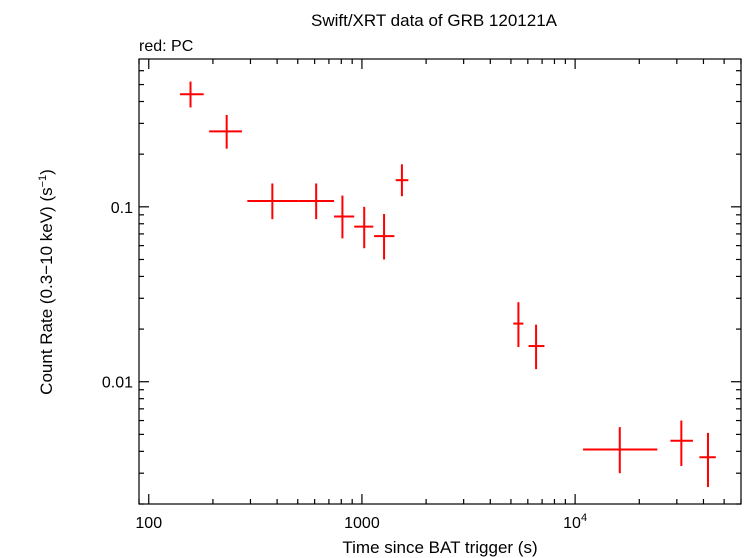 This screenshot has height=558, width=746. What do you see at coordinates (46, 172) in the screenshot?
I see `y-axis-label-end: )` at bounding box center [46, 172].